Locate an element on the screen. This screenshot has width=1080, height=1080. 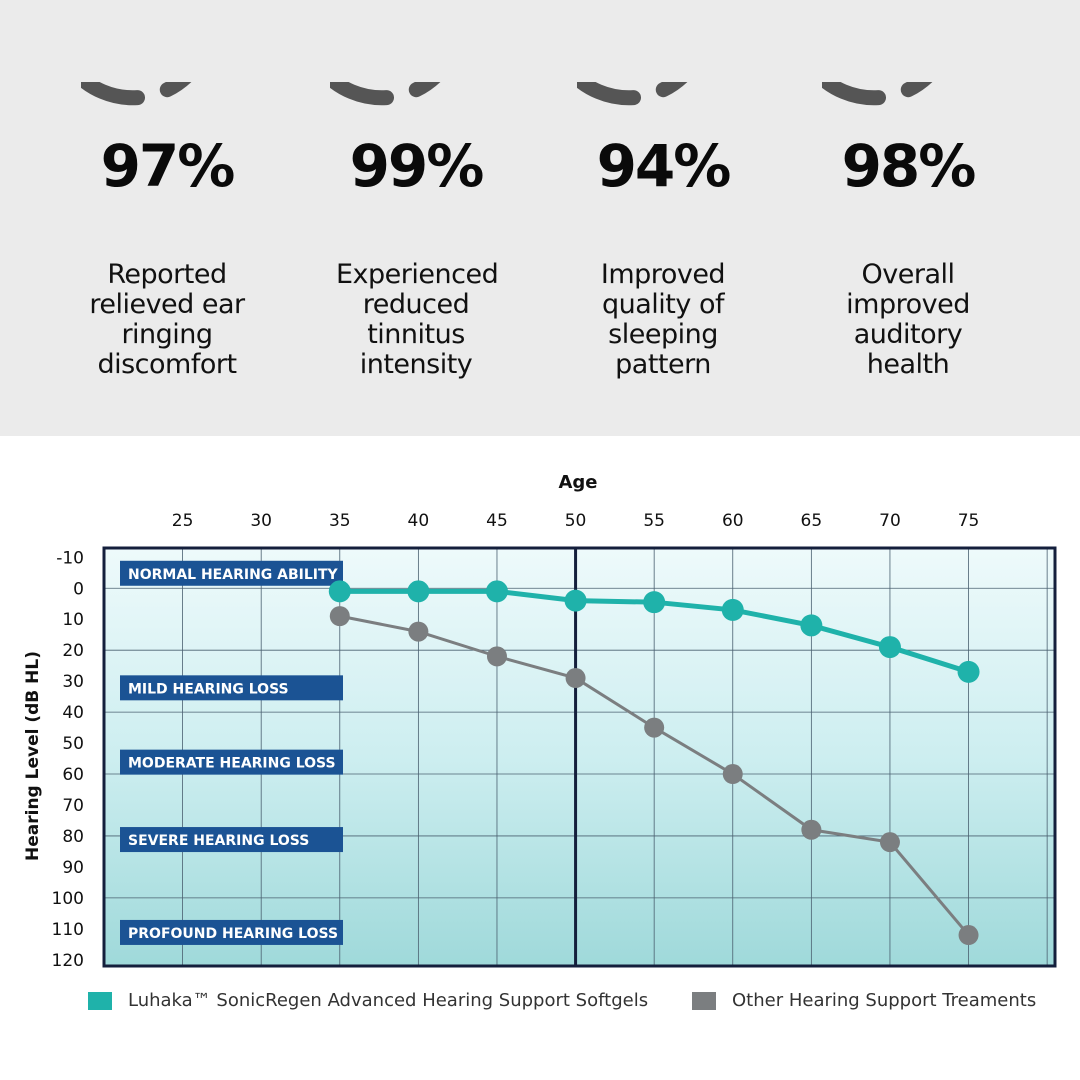
band-label: NORMAL HEARING ABILITY is located at coordinates (233, 575).